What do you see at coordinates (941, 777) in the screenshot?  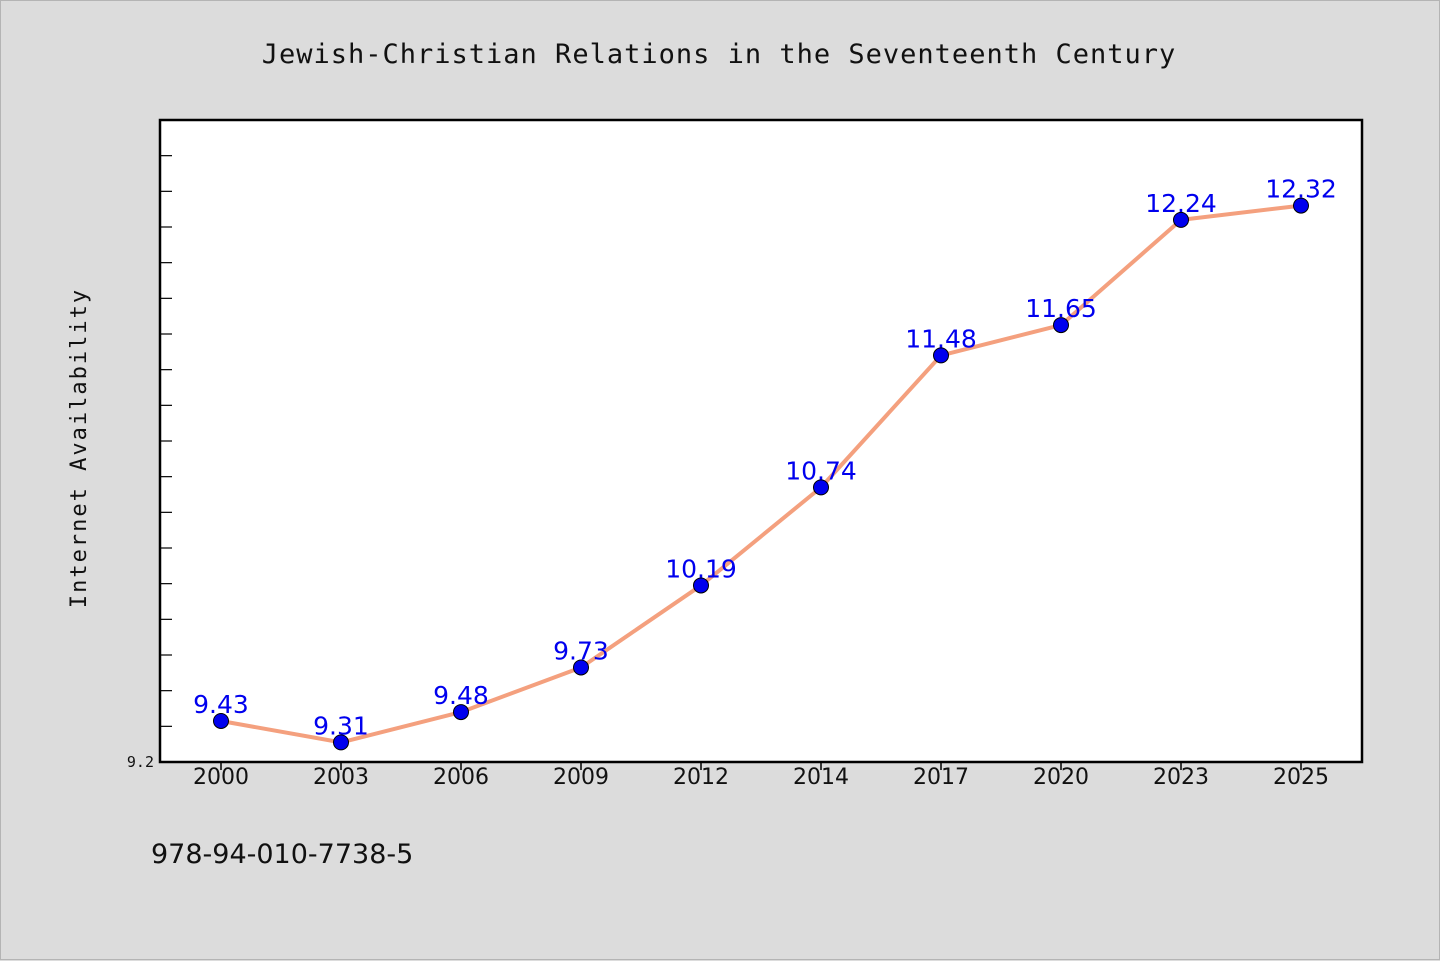 I see `x-tick-label: 2017` at bounding box center [941, 777].